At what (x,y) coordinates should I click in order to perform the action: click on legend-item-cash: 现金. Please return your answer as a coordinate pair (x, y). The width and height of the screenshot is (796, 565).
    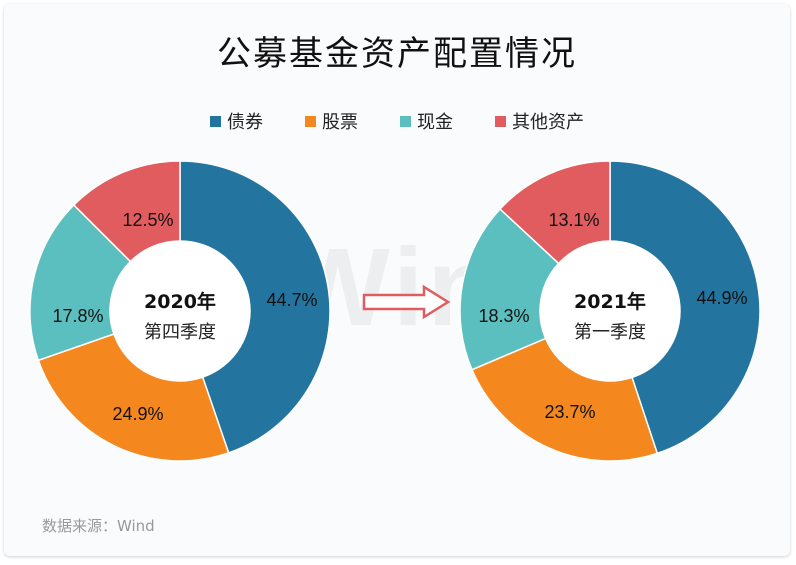
    Looking at the image, I should click on (426, 121).